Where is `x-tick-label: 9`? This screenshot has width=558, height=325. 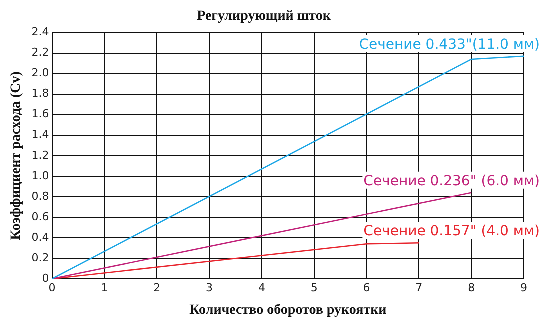 x-tick-label: 9 is located at coordinates (524, 287).